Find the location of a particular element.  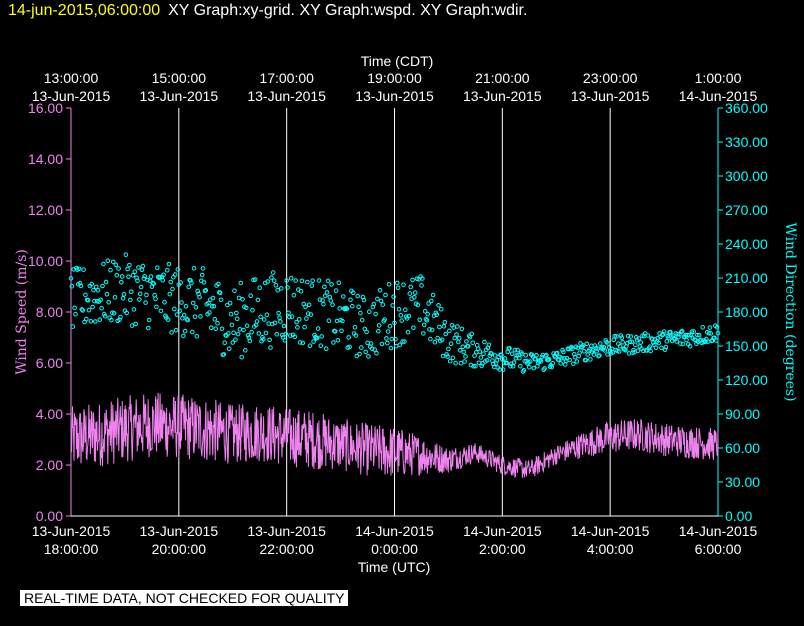

top-tick-label: 15:00:00 is located at coordinates (179, 78).